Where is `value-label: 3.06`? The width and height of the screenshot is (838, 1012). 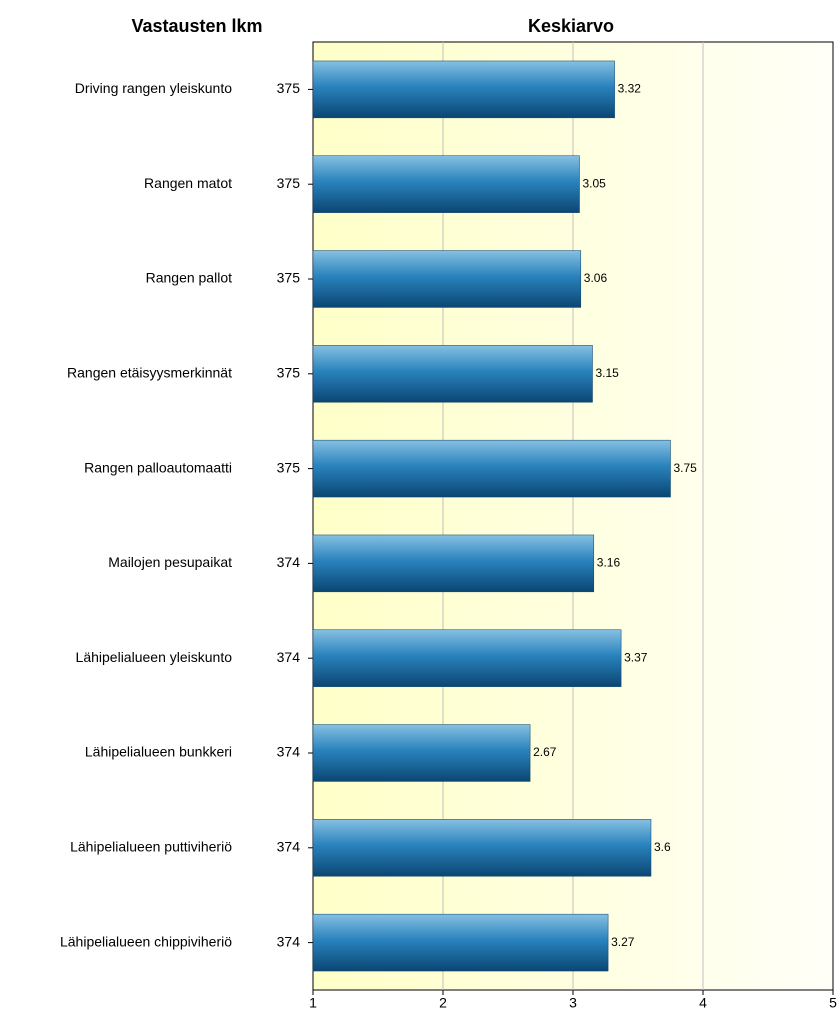 value-label: 3.06 is located at coordinates (596, 278).